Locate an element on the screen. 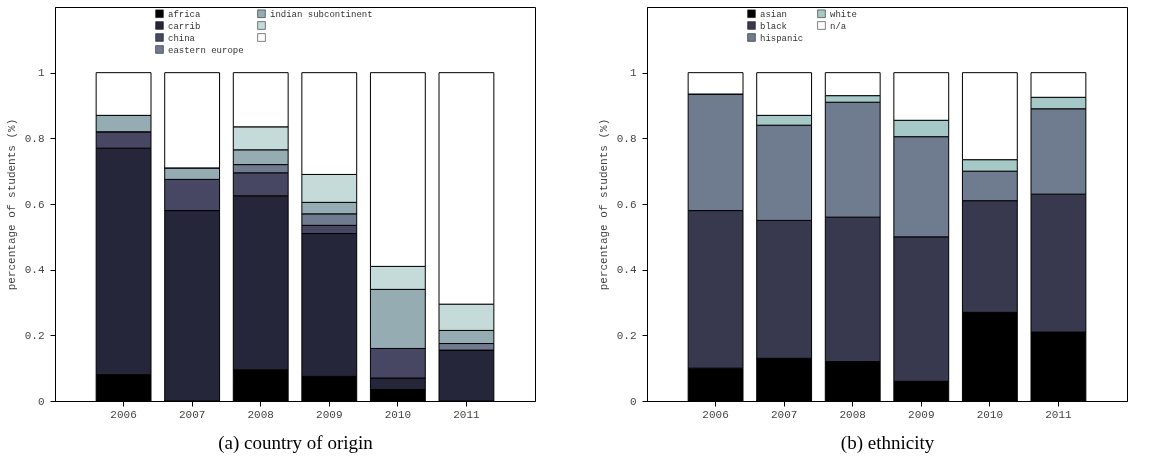 The height and width of the screenshot is (467, 1159). legend-label: eastern europe is located at coordinates (206, 50).